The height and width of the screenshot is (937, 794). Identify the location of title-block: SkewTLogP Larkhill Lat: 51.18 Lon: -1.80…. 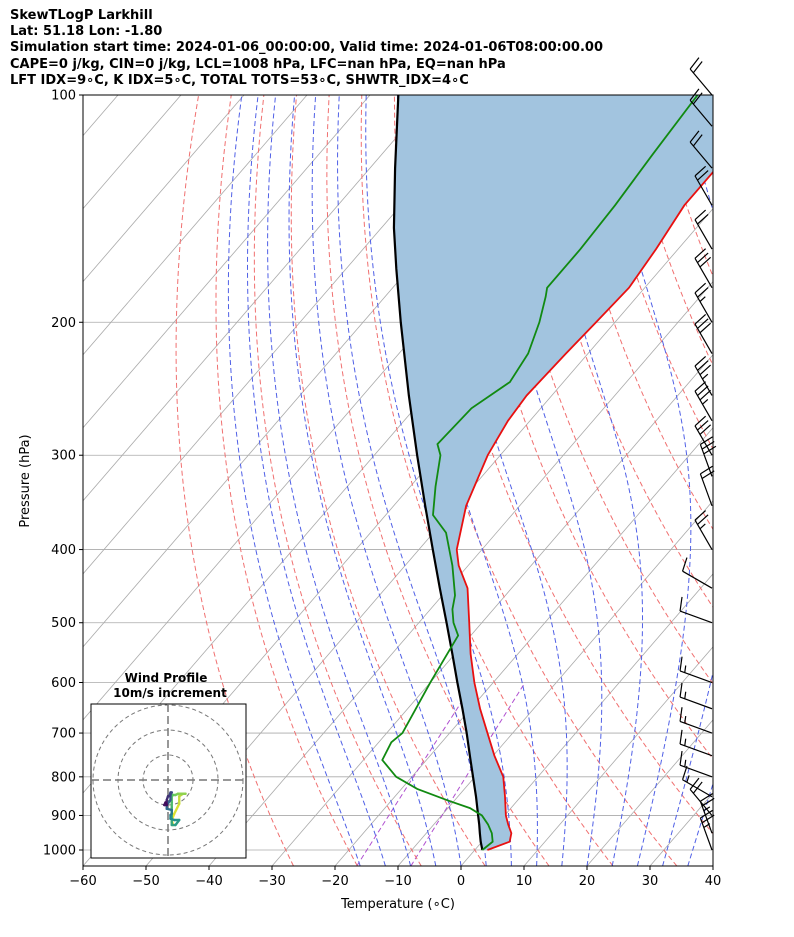
(306, 48).